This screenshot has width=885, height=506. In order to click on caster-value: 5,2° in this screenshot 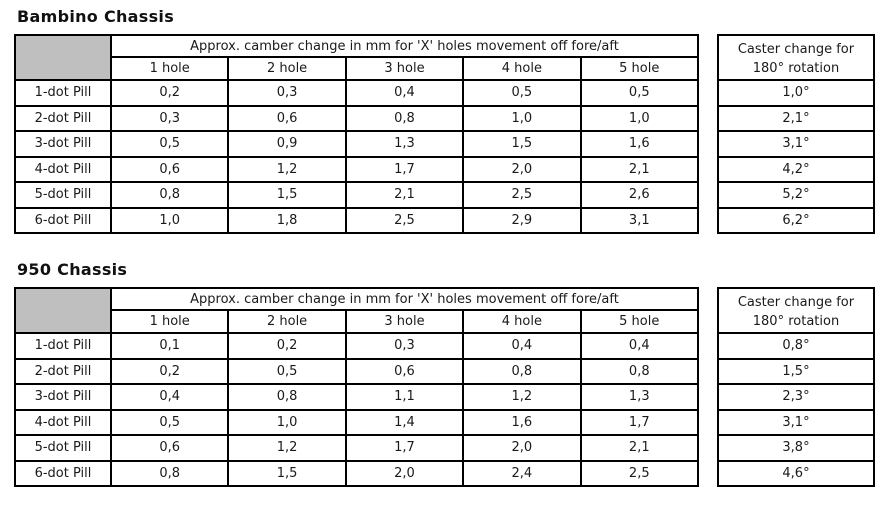, I will do `click(795, 195)`.